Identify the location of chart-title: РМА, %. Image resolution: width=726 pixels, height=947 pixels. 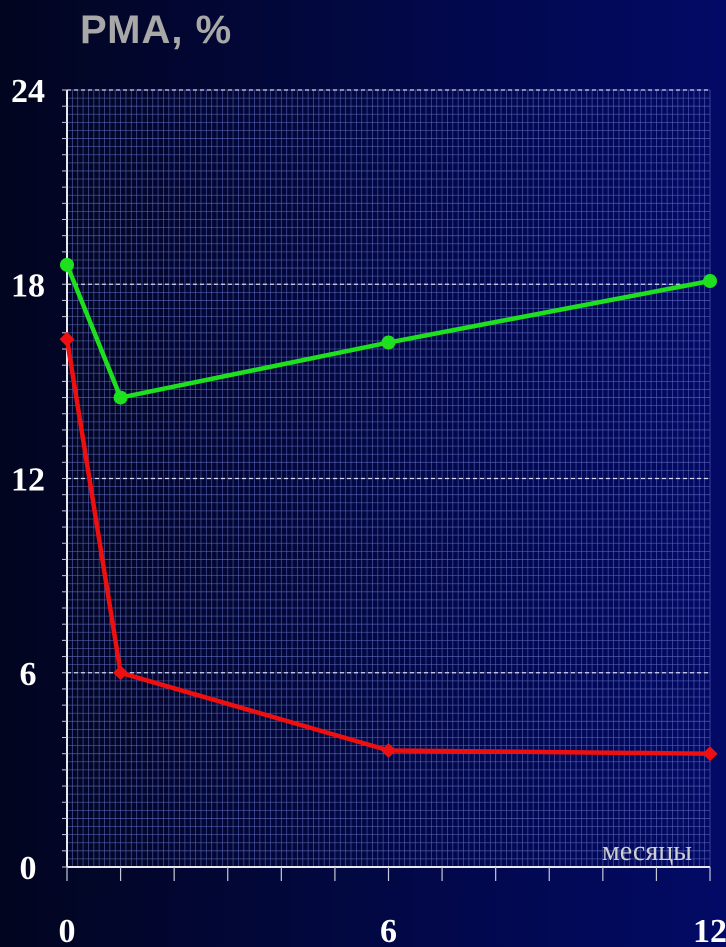
(156, 30).